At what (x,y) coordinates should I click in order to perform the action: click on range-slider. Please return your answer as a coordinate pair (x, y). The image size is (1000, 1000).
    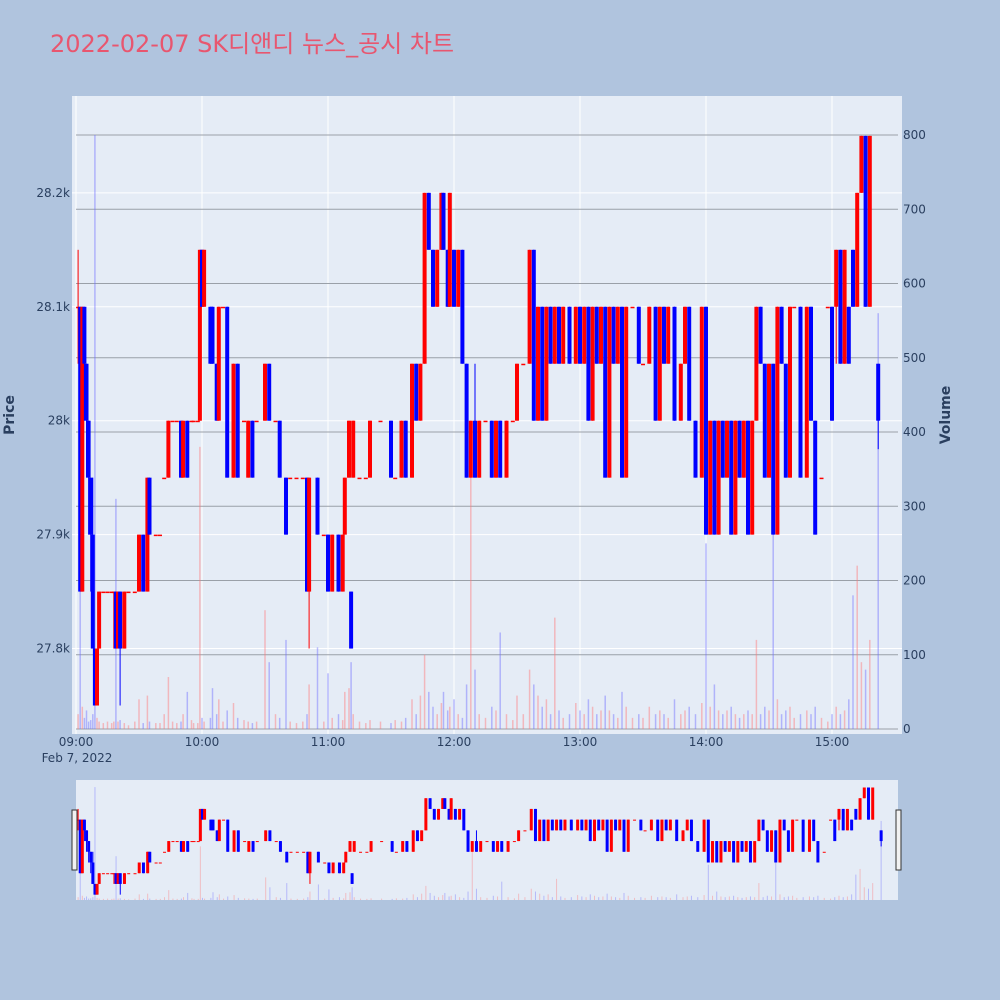
    Looking at the image, I should click on (487, 840).